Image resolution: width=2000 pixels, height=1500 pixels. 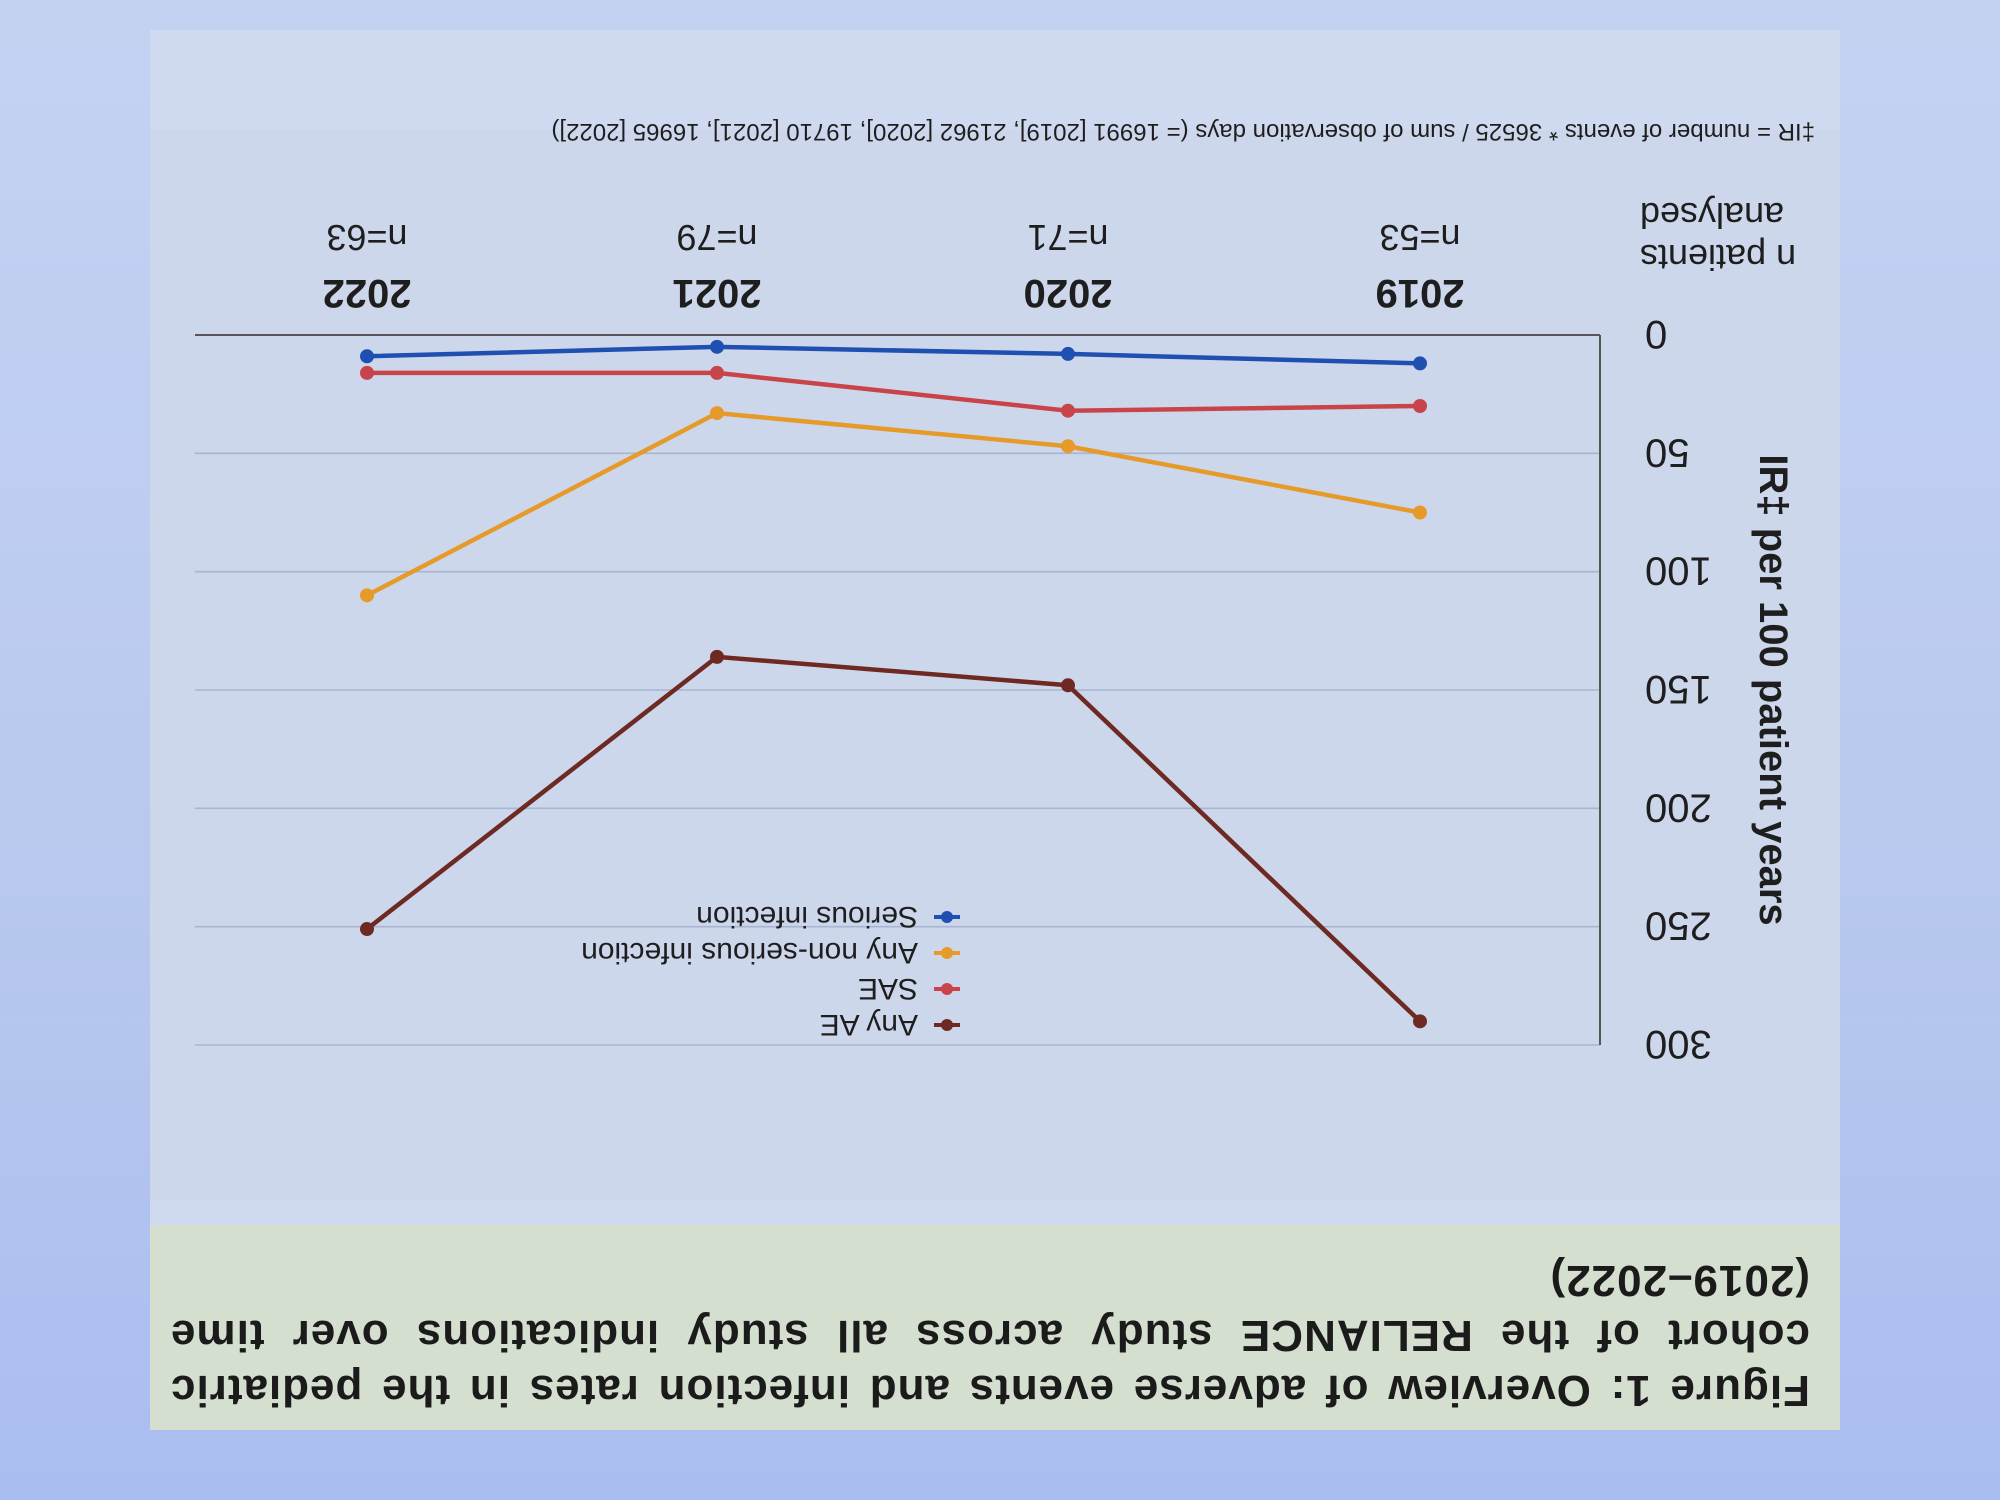 What do you see at coordinates (1068, 293) in the screenshot?
I see `x-tick-label: 2020` at bounding box center [1068, 293].